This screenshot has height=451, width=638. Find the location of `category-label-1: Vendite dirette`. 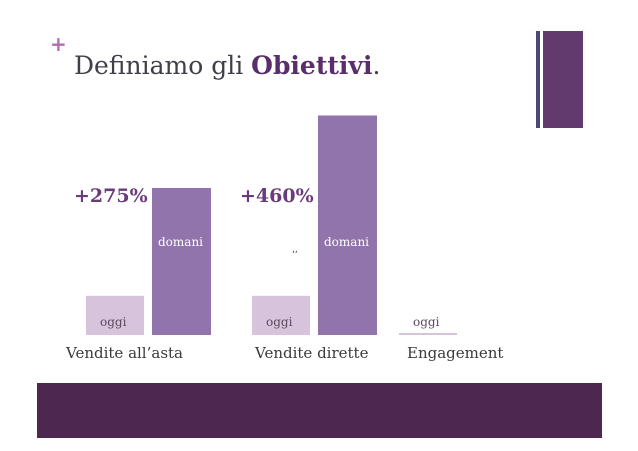

category-label-1: Vendite dirette is located at coordinates (311, 353).